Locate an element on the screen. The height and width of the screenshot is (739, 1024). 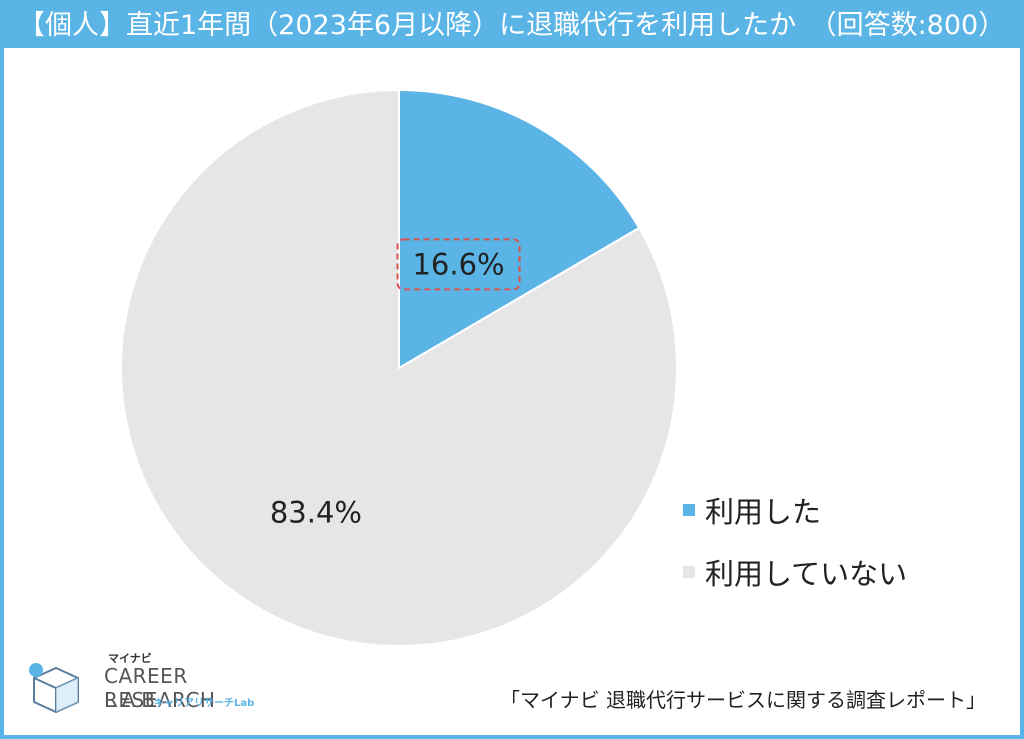
slice-label-used: 16.6% is located at coordinates (458, 264).